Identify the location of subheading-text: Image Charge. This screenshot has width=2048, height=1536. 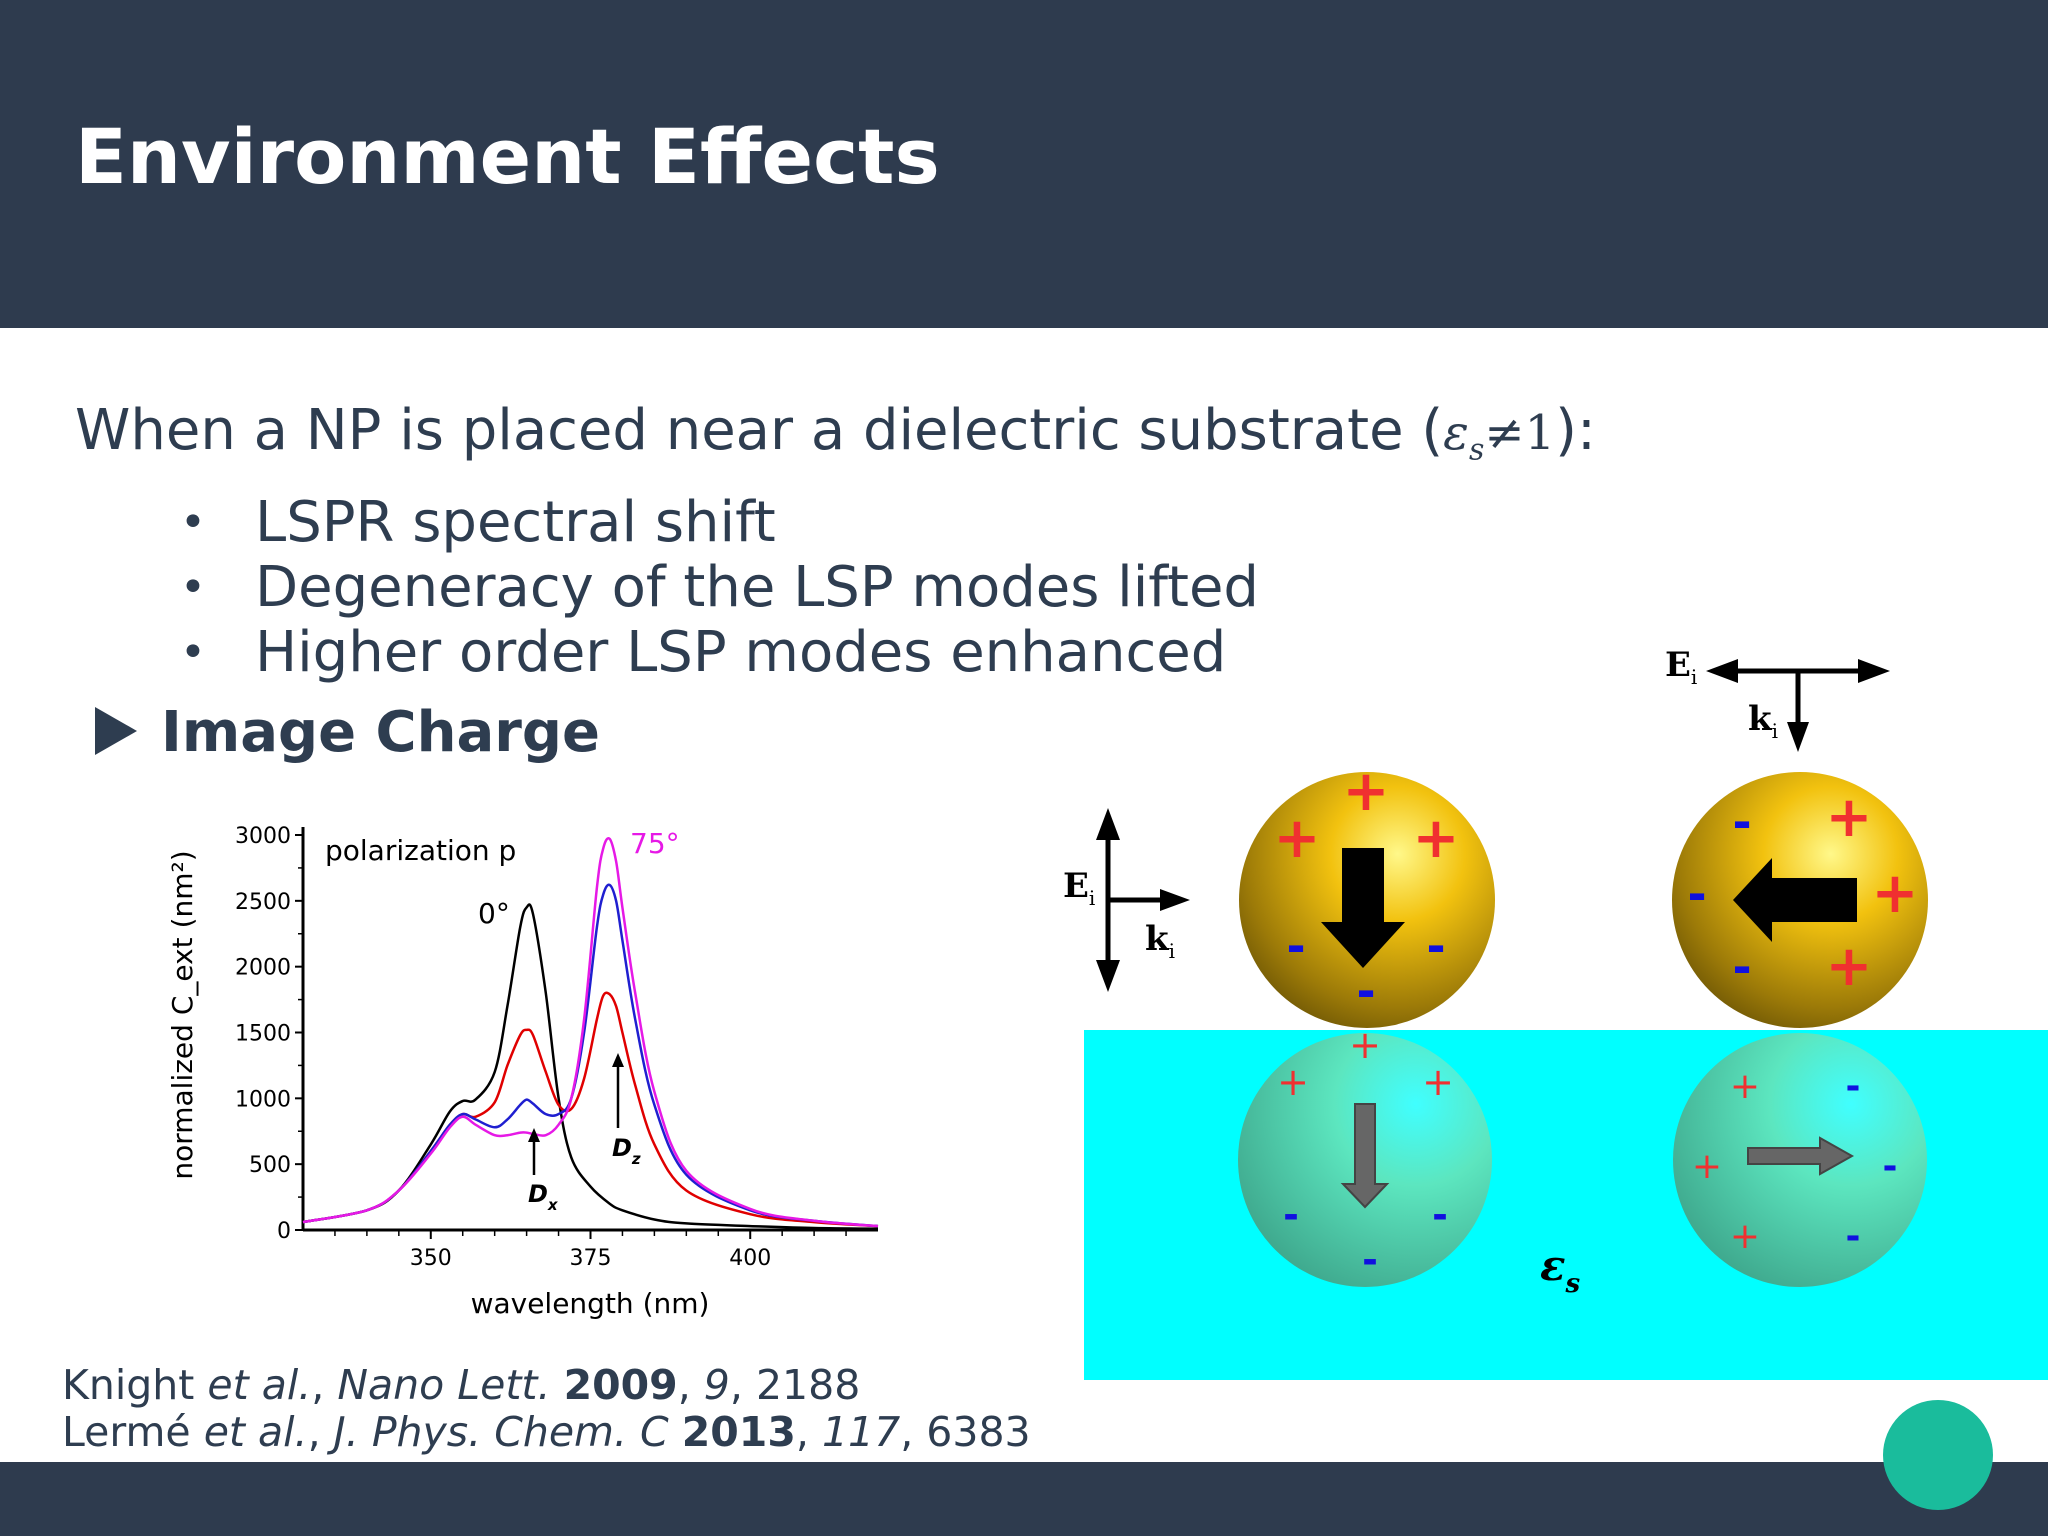
(380, 732).